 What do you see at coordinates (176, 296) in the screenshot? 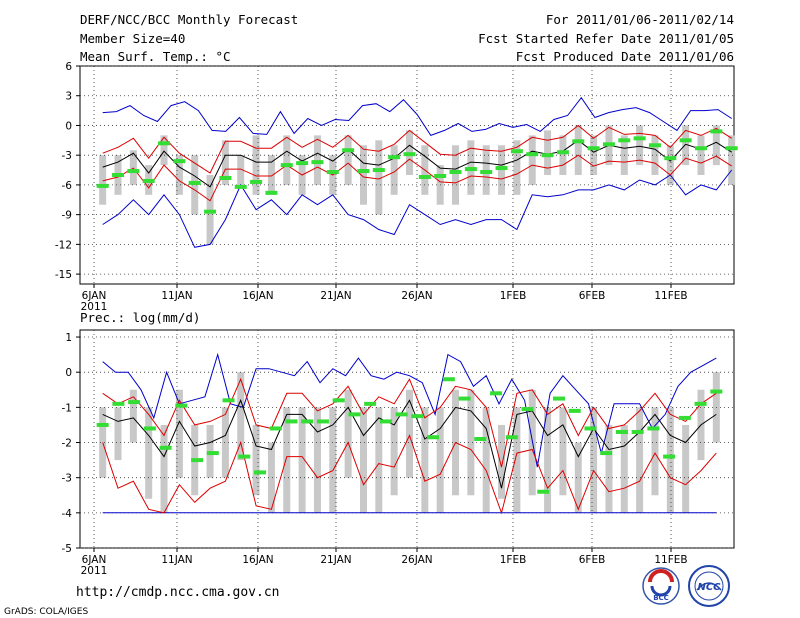
I see `x-tick-label: 11JAN` at bounding box center [176, 296].